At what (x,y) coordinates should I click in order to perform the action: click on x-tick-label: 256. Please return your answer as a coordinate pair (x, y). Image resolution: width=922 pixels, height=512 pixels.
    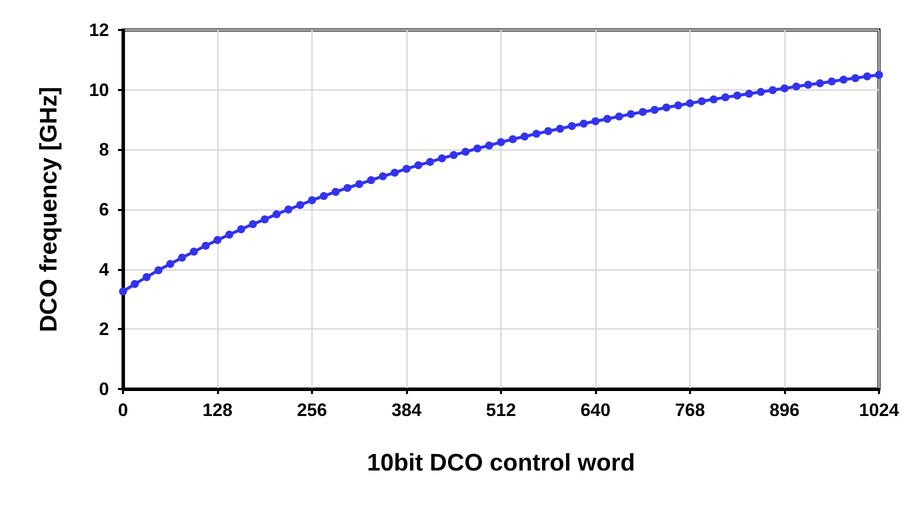
    Looking at the image, I should click on (312, 410).